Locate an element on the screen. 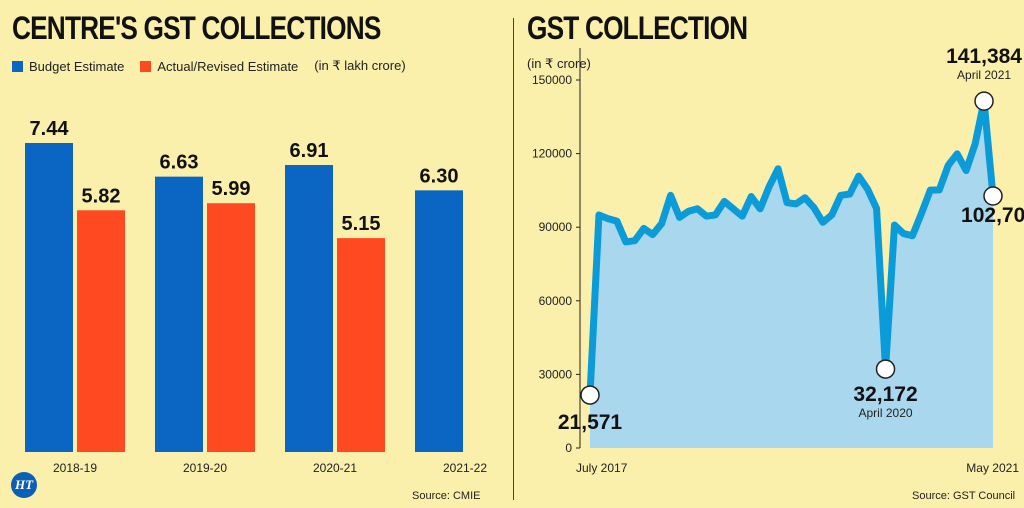  point-date-label: April 2020 is located at coordinates (886, 413).